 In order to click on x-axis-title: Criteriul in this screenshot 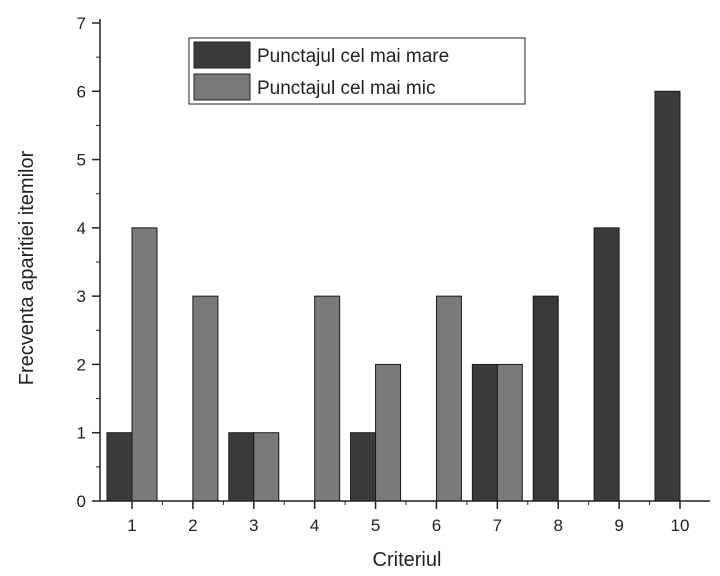, I will do `click(407, 560)`.